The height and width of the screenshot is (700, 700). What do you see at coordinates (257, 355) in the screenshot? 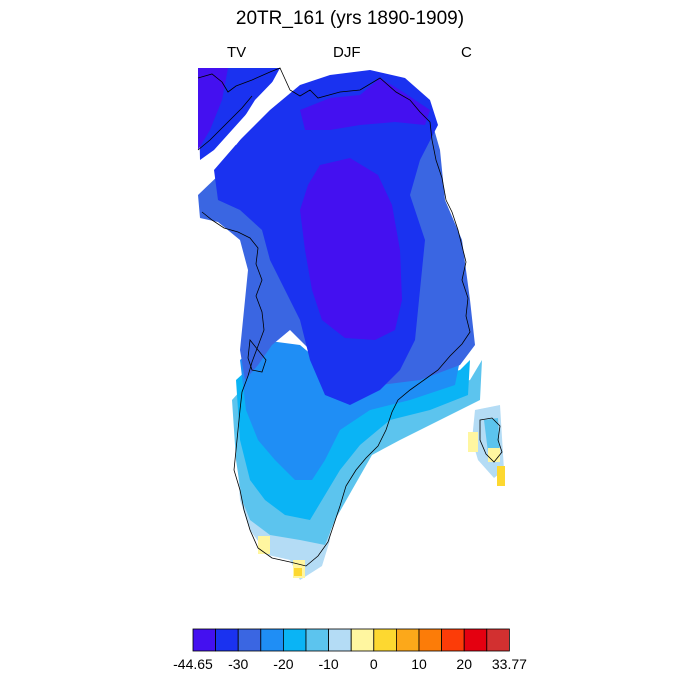
I see `coastline-inlet` at bounding box center [257, 355].